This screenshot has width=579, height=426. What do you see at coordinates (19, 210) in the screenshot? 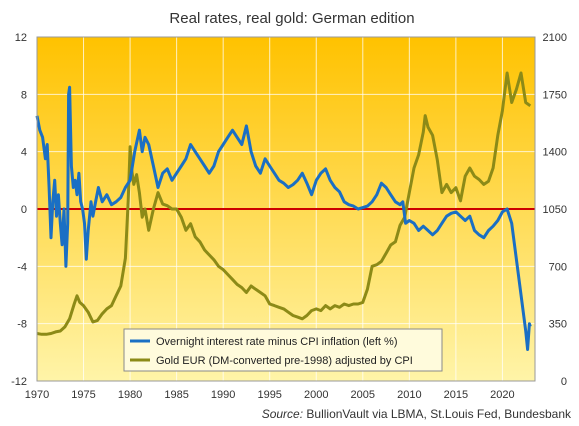
I see `left-axis-ticks: -12 -8 -4 0 4 8 12` at bounding box center [19, 210].